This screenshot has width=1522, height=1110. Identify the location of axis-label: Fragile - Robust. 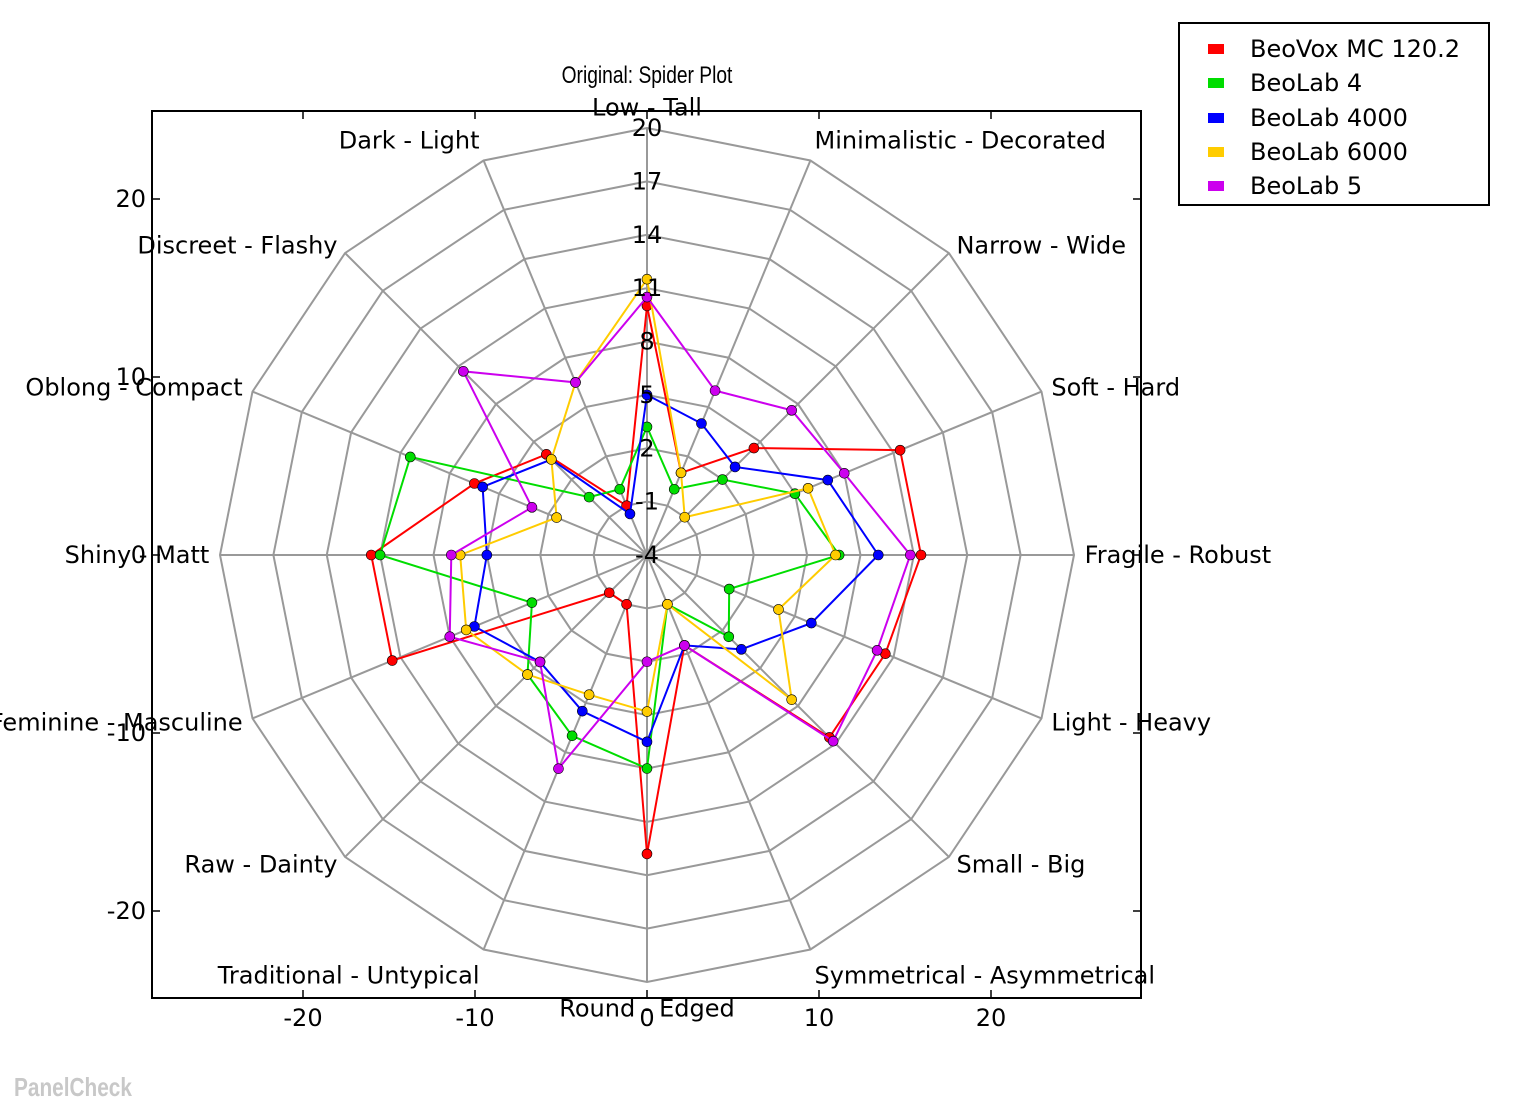
(1178, 555).